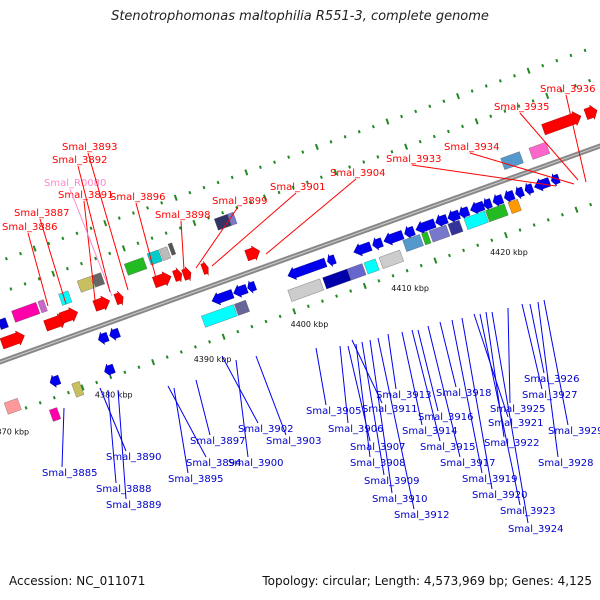 Image resolution: width=600 pixels, height=600 pixels. Describe the element at coordinates (429, 431) in the screenshot. I see `reverse-gene-label: Smal_3914` at that location.